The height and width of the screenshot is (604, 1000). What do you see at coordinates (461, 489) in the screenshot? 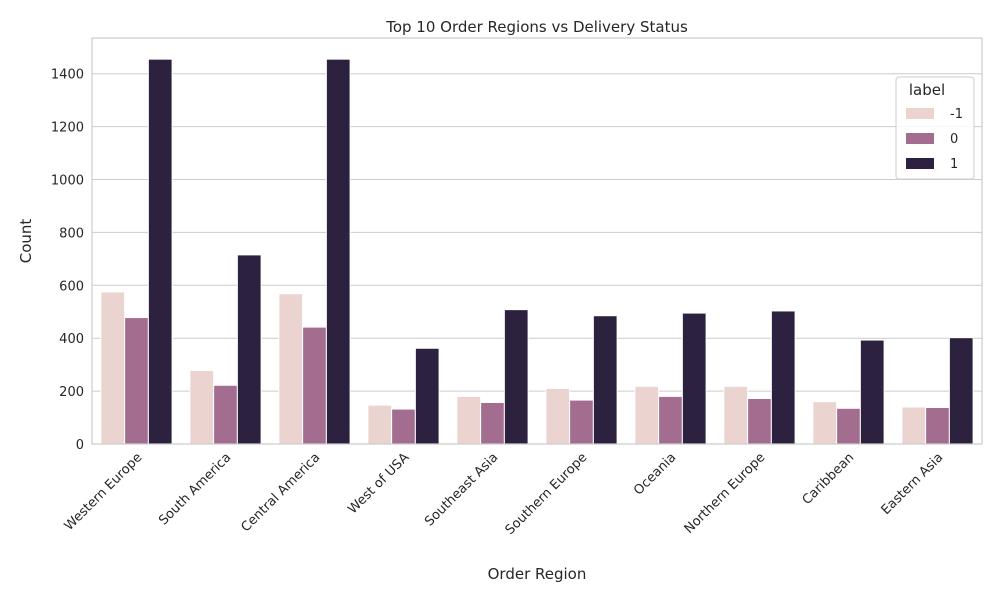
I see `x-tick-label: Southeast Asia` at bounding box center [461, 489].